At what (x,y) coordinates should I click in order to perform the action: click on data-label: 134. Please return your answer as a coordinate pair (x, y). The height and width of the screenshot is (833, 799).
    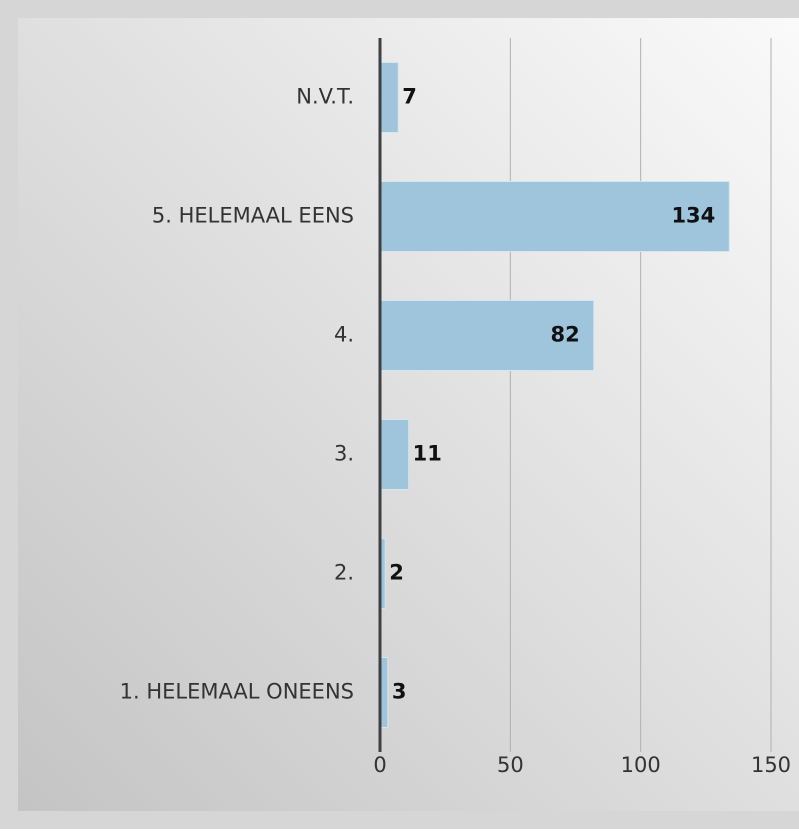
    Looking at the image, I should click on (693, 216).